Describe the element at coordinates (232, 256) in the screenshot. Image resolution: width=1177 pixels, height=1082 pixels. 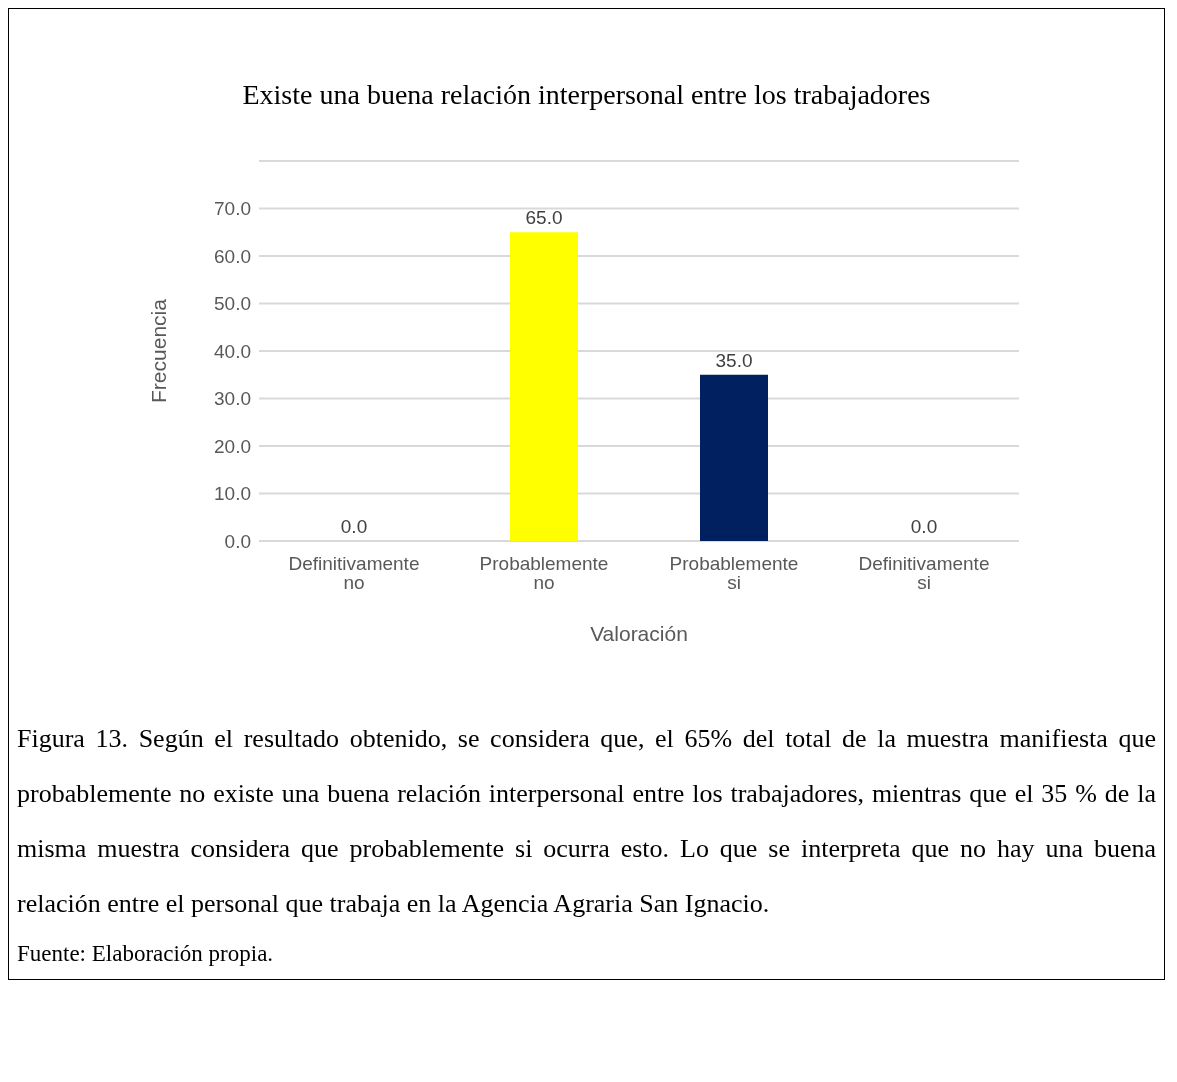
I see `y-tick-label: 60.0` at that location.